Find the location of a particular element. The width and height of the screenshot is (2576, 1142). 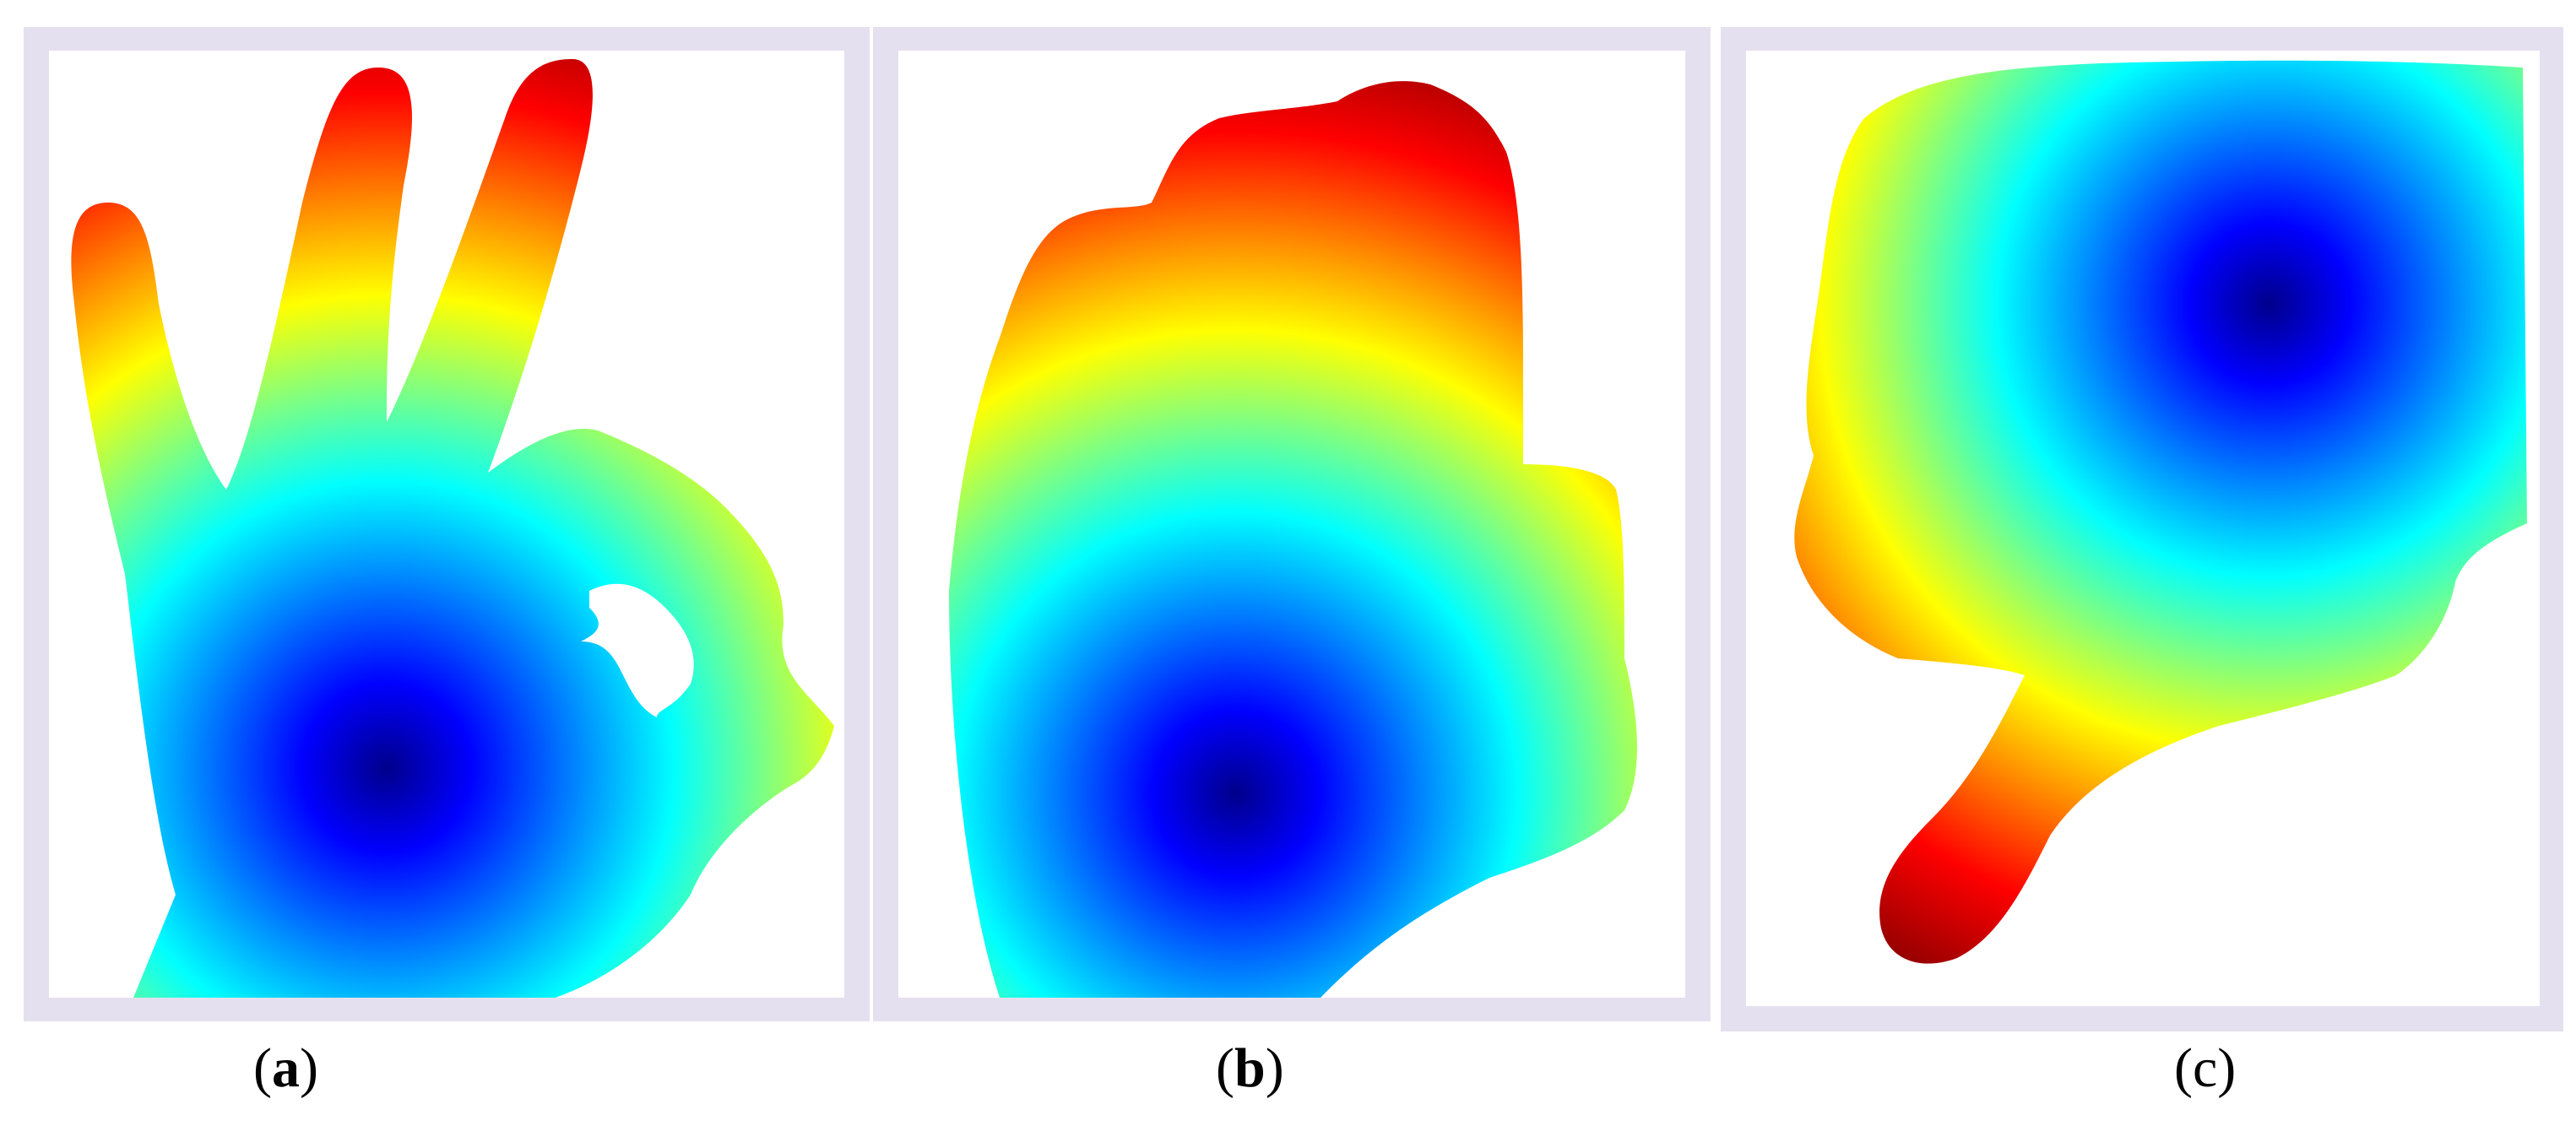

caption-c: (c) is located at coordinates (2206, 1068).